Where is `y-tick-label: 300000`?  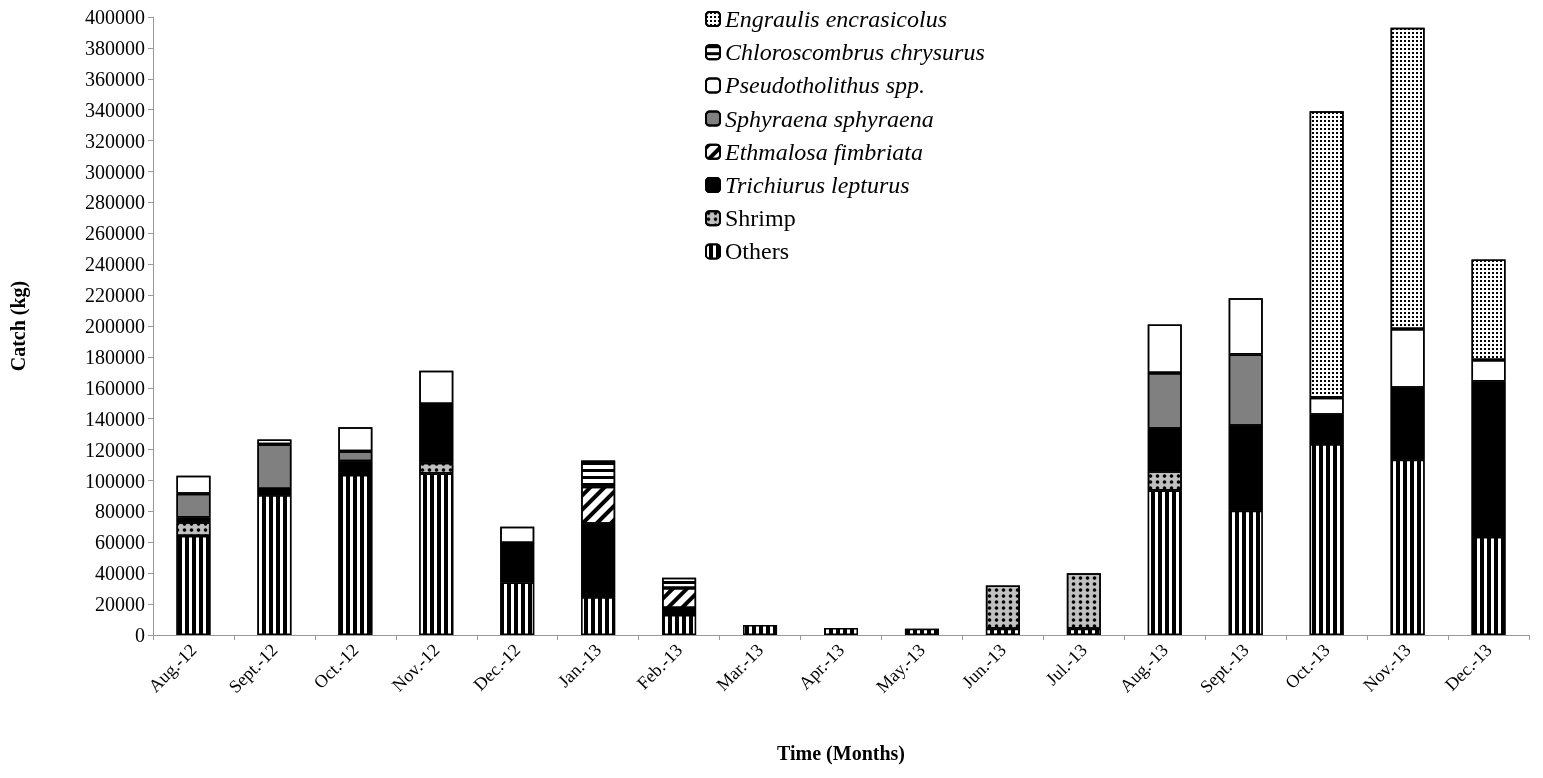
y-tick-label: 300000 is located at coordinates (115, 171).